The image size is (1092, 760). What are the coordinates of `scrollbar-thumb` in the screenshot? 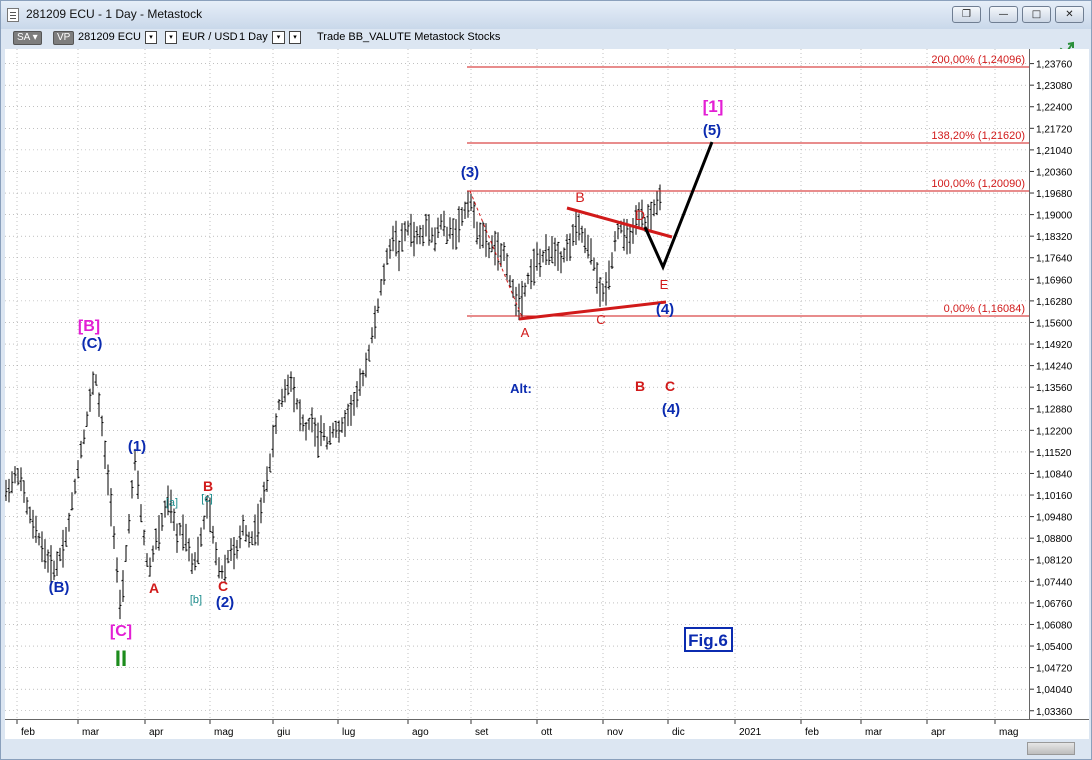 It's located at (1051, 748).